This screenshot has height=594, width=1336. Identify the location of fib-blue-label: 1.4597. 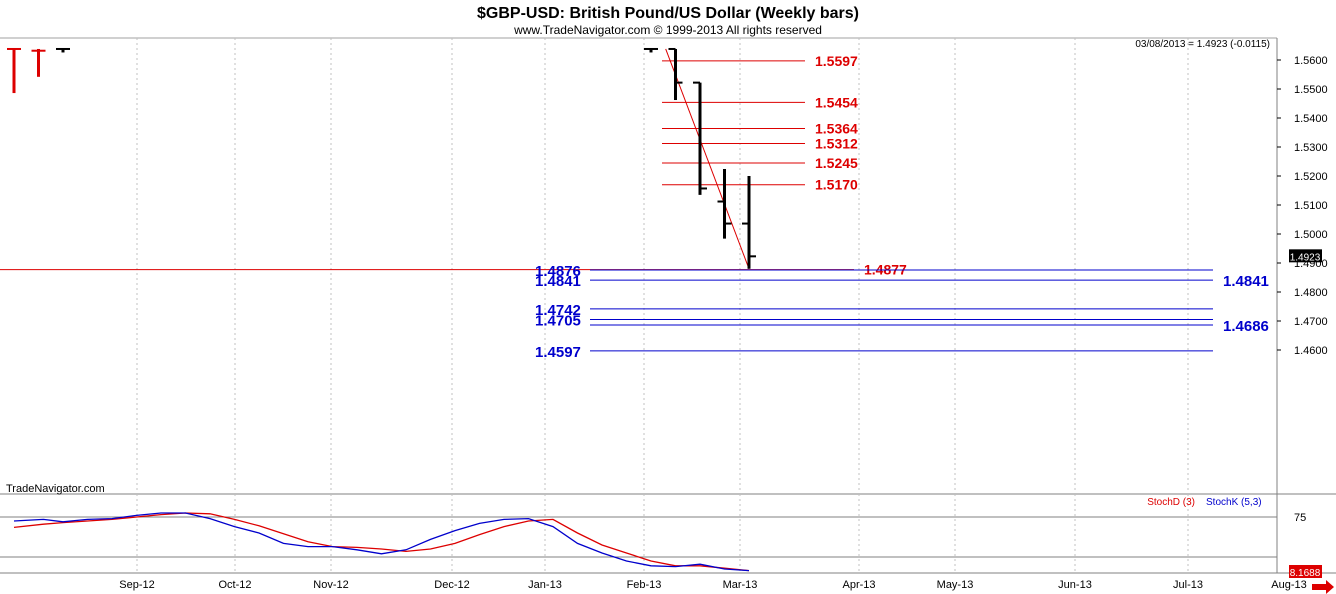
(558, 352).